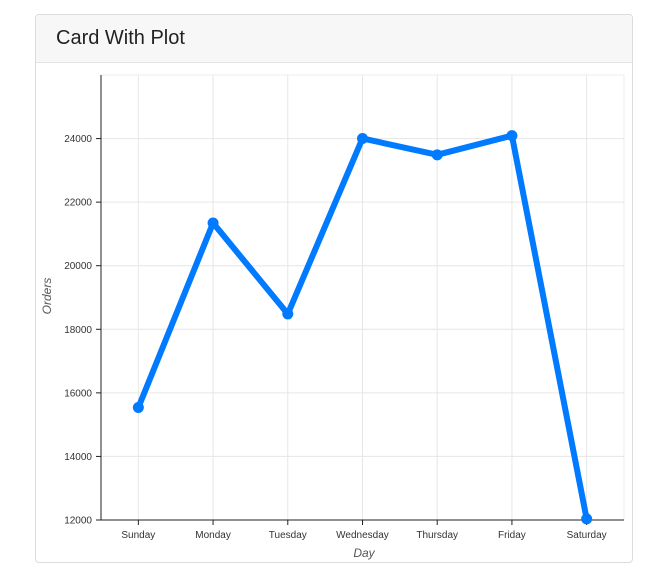 The image size is (658, 571). I want to click on y-tick-label: 22000, so click(78, 203).